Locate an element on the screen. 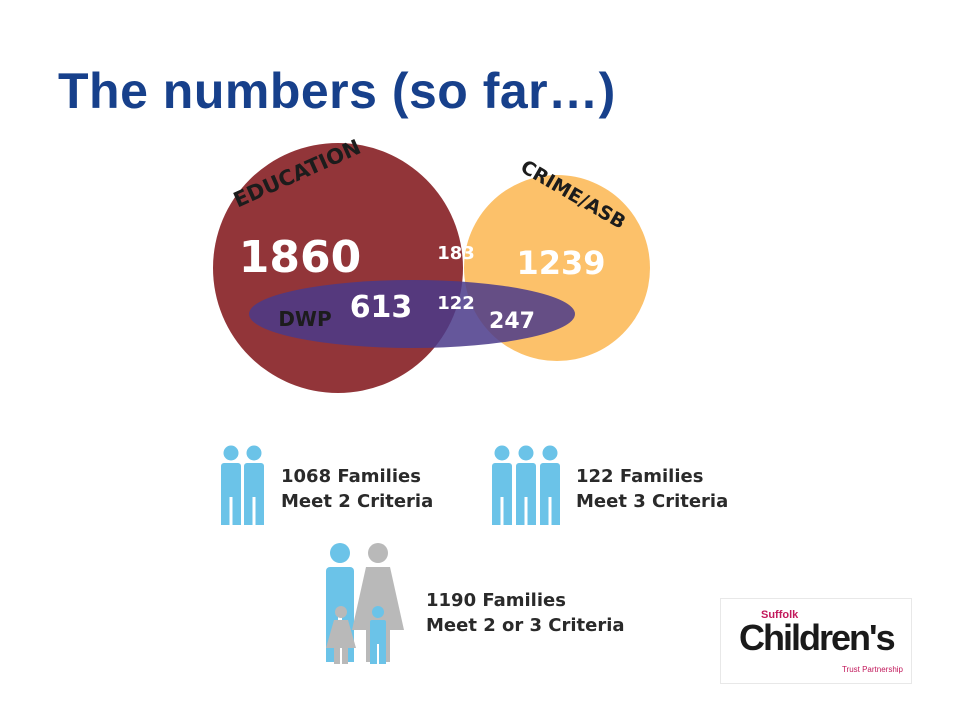 This screenshot has width=960, height=720. logo-main-text: Children's is located at coordinates (817, 637).